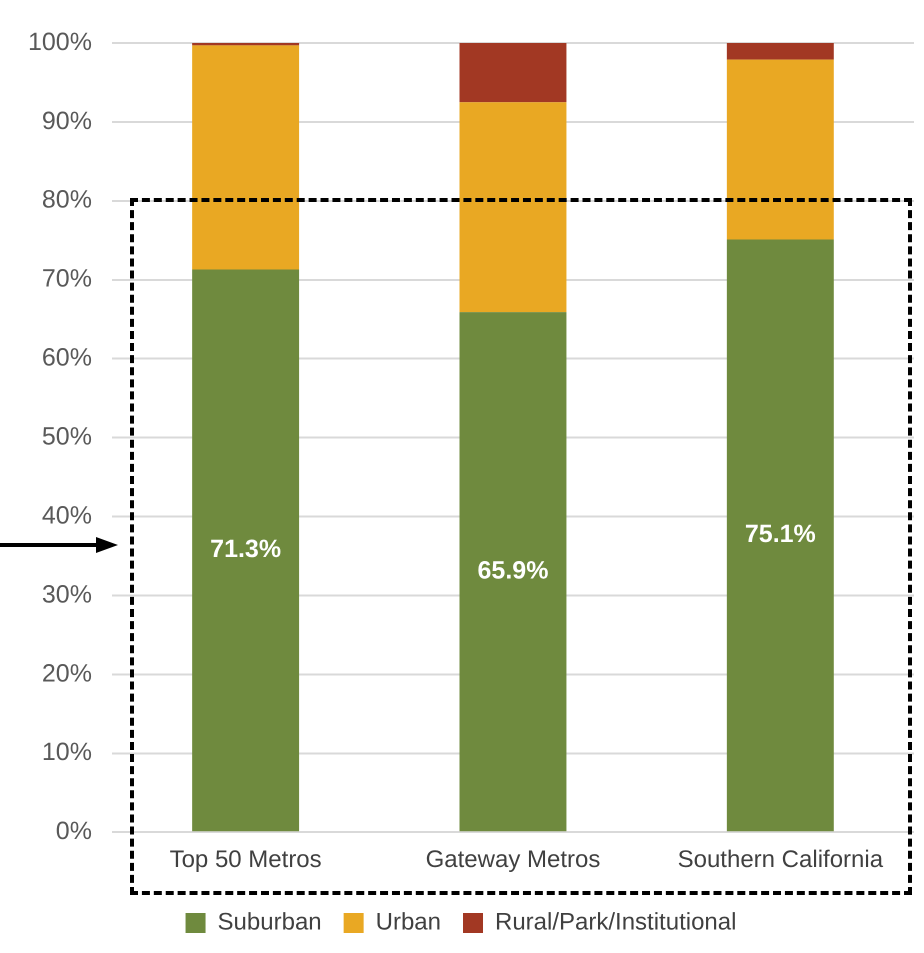  What do you see at coordinates (67, 436) in the screenshot?
I see `y-tick-label: 50%` at bounding box center [67, 436].